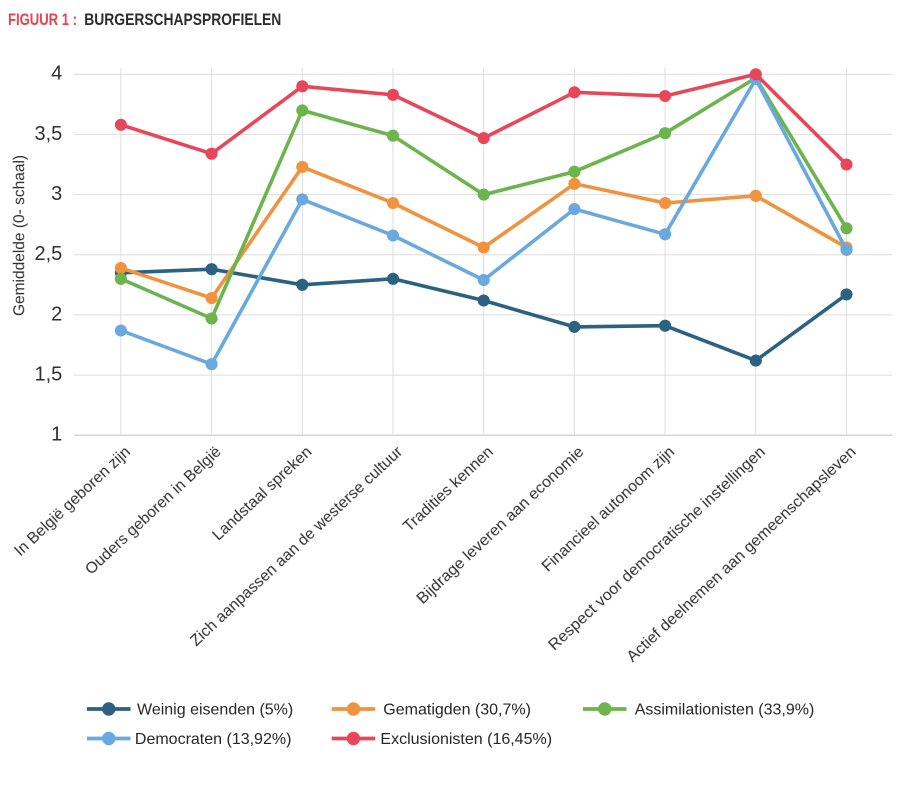  Describe the element at coordinates (466, 739) in the screenshot. I see `svg-text: Exclusionisten (16,45%)` at that location.